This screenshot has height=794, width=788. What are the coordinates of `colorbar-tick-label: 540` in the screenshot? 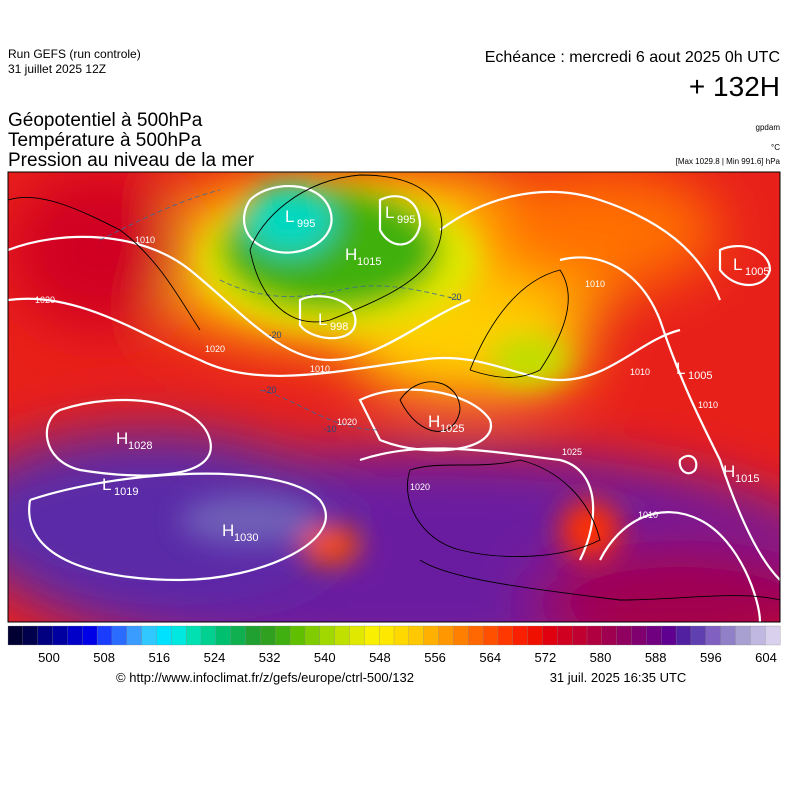 It's located at (325, 657).